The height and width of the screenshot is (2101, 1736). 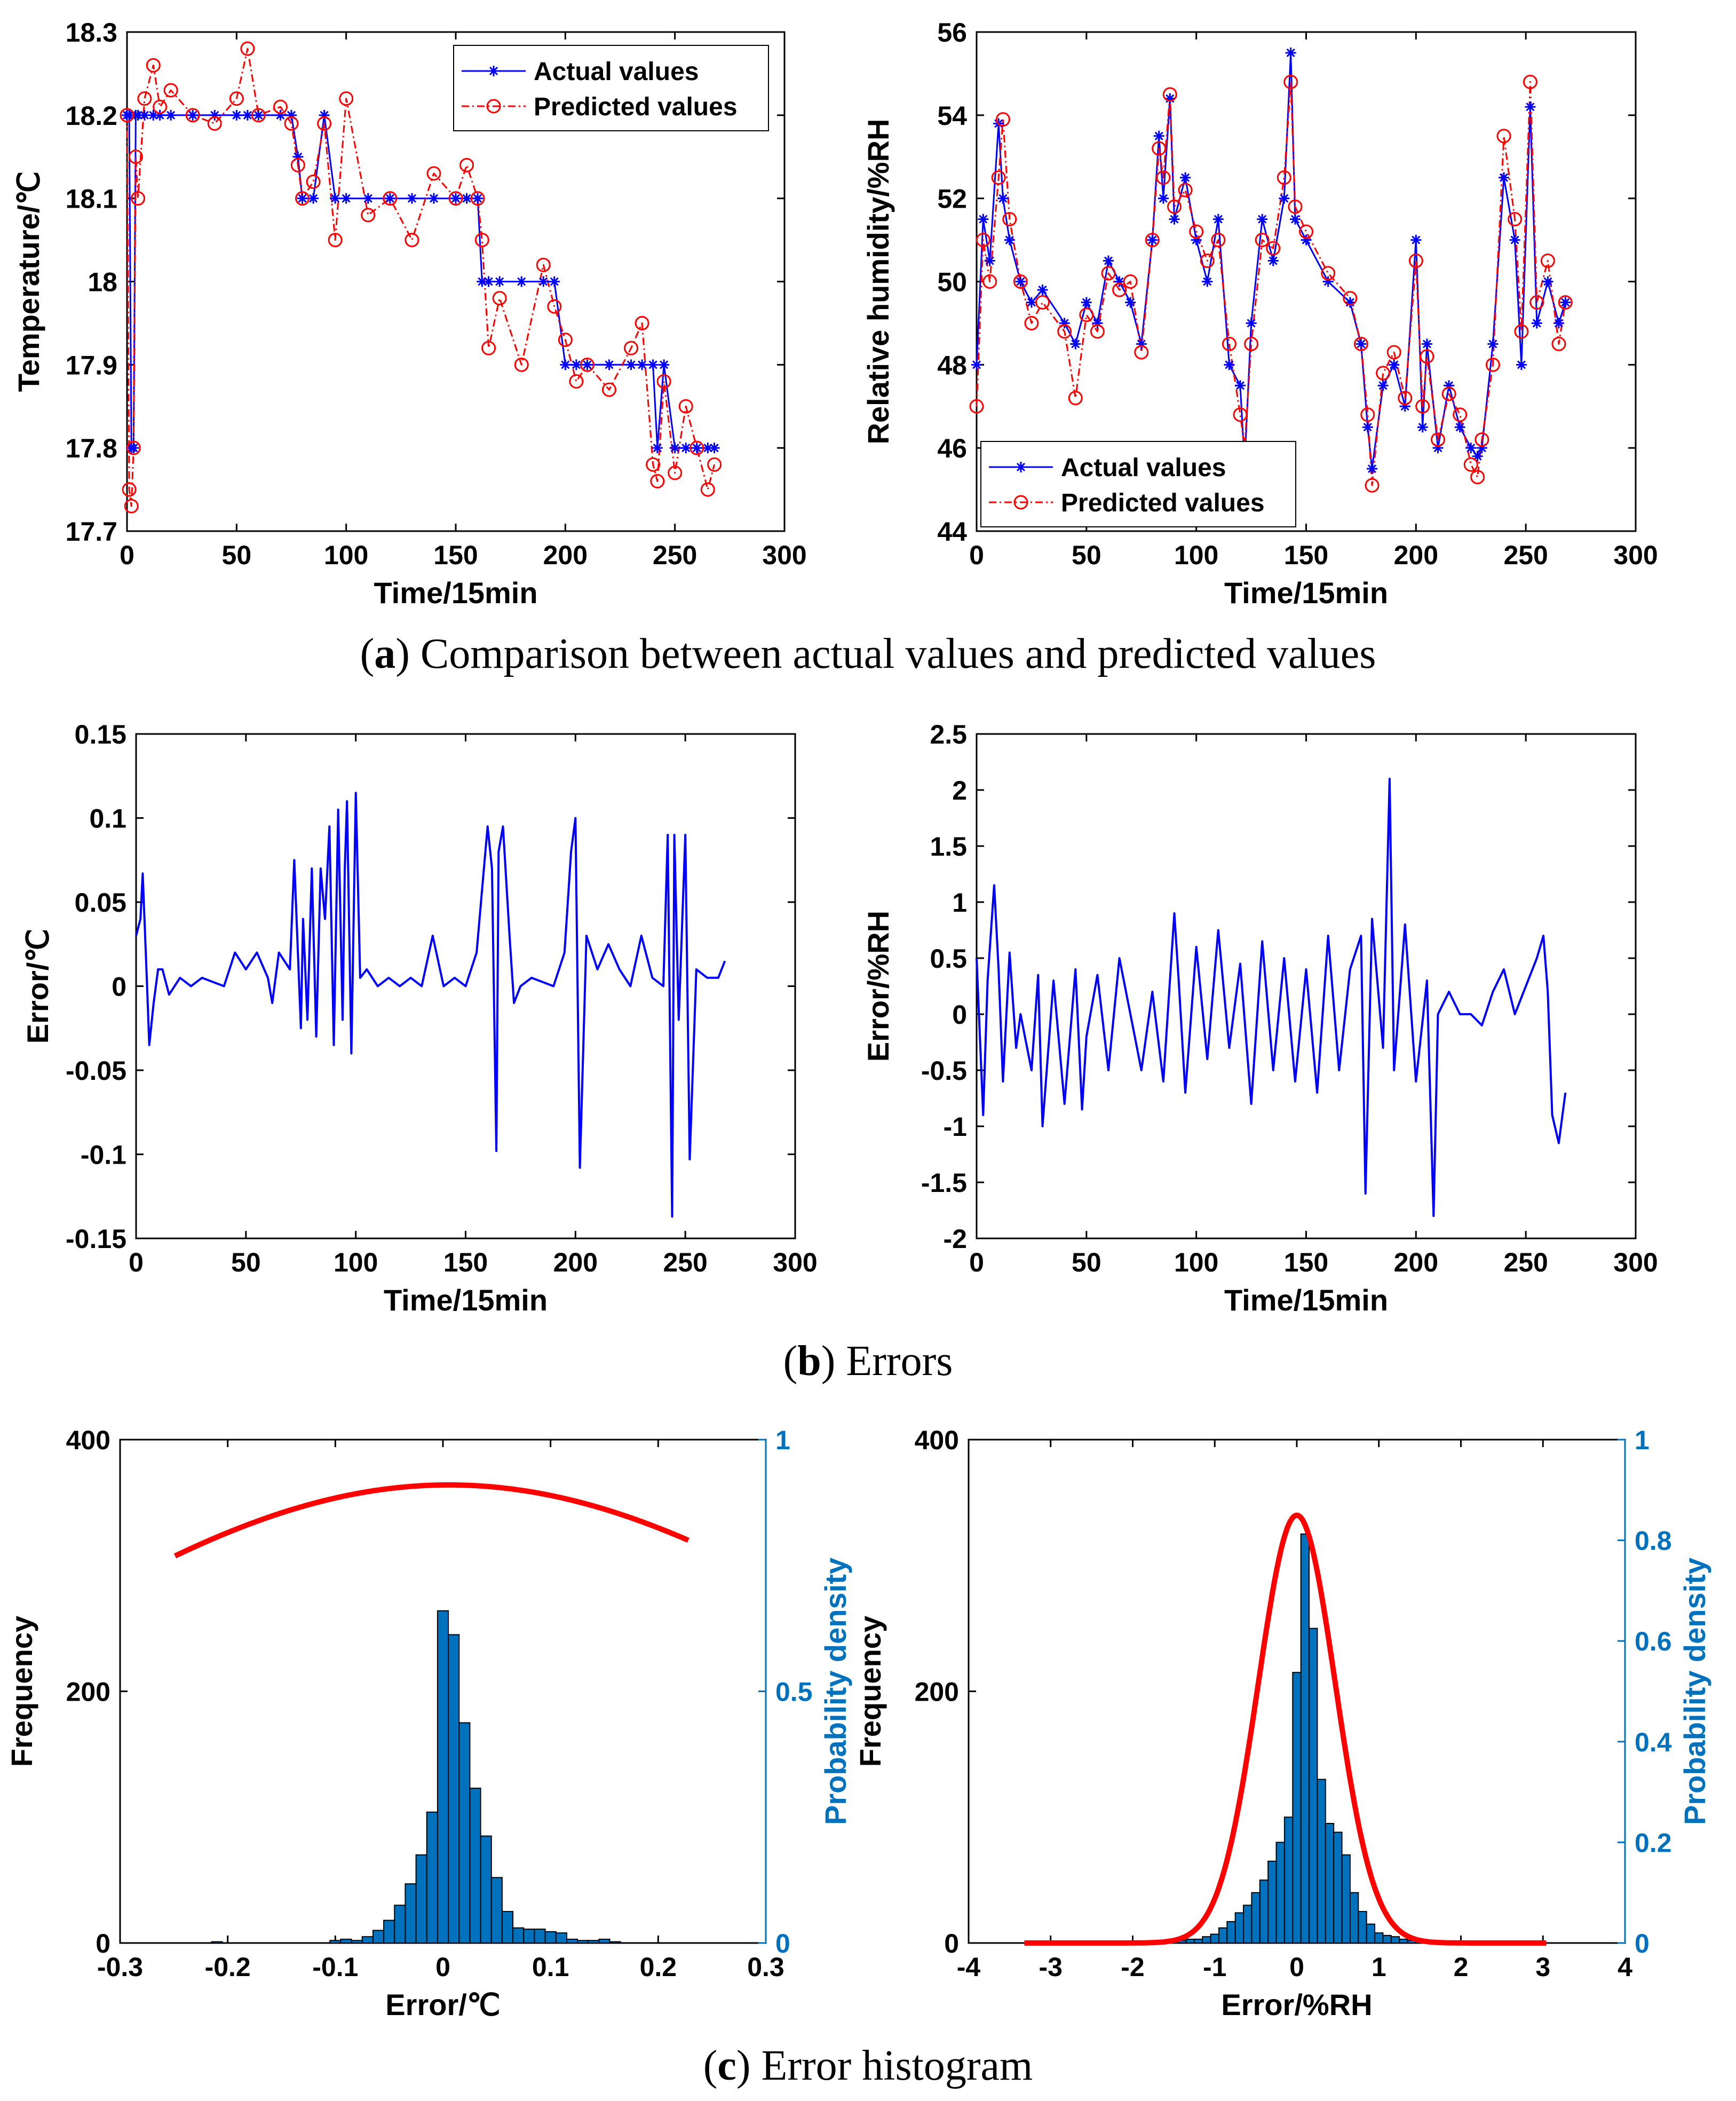 What do you see at coordinates (727, 2065) in the screenshot?
I see `caption-c-letter: c` at bounding box center [727, 2065].